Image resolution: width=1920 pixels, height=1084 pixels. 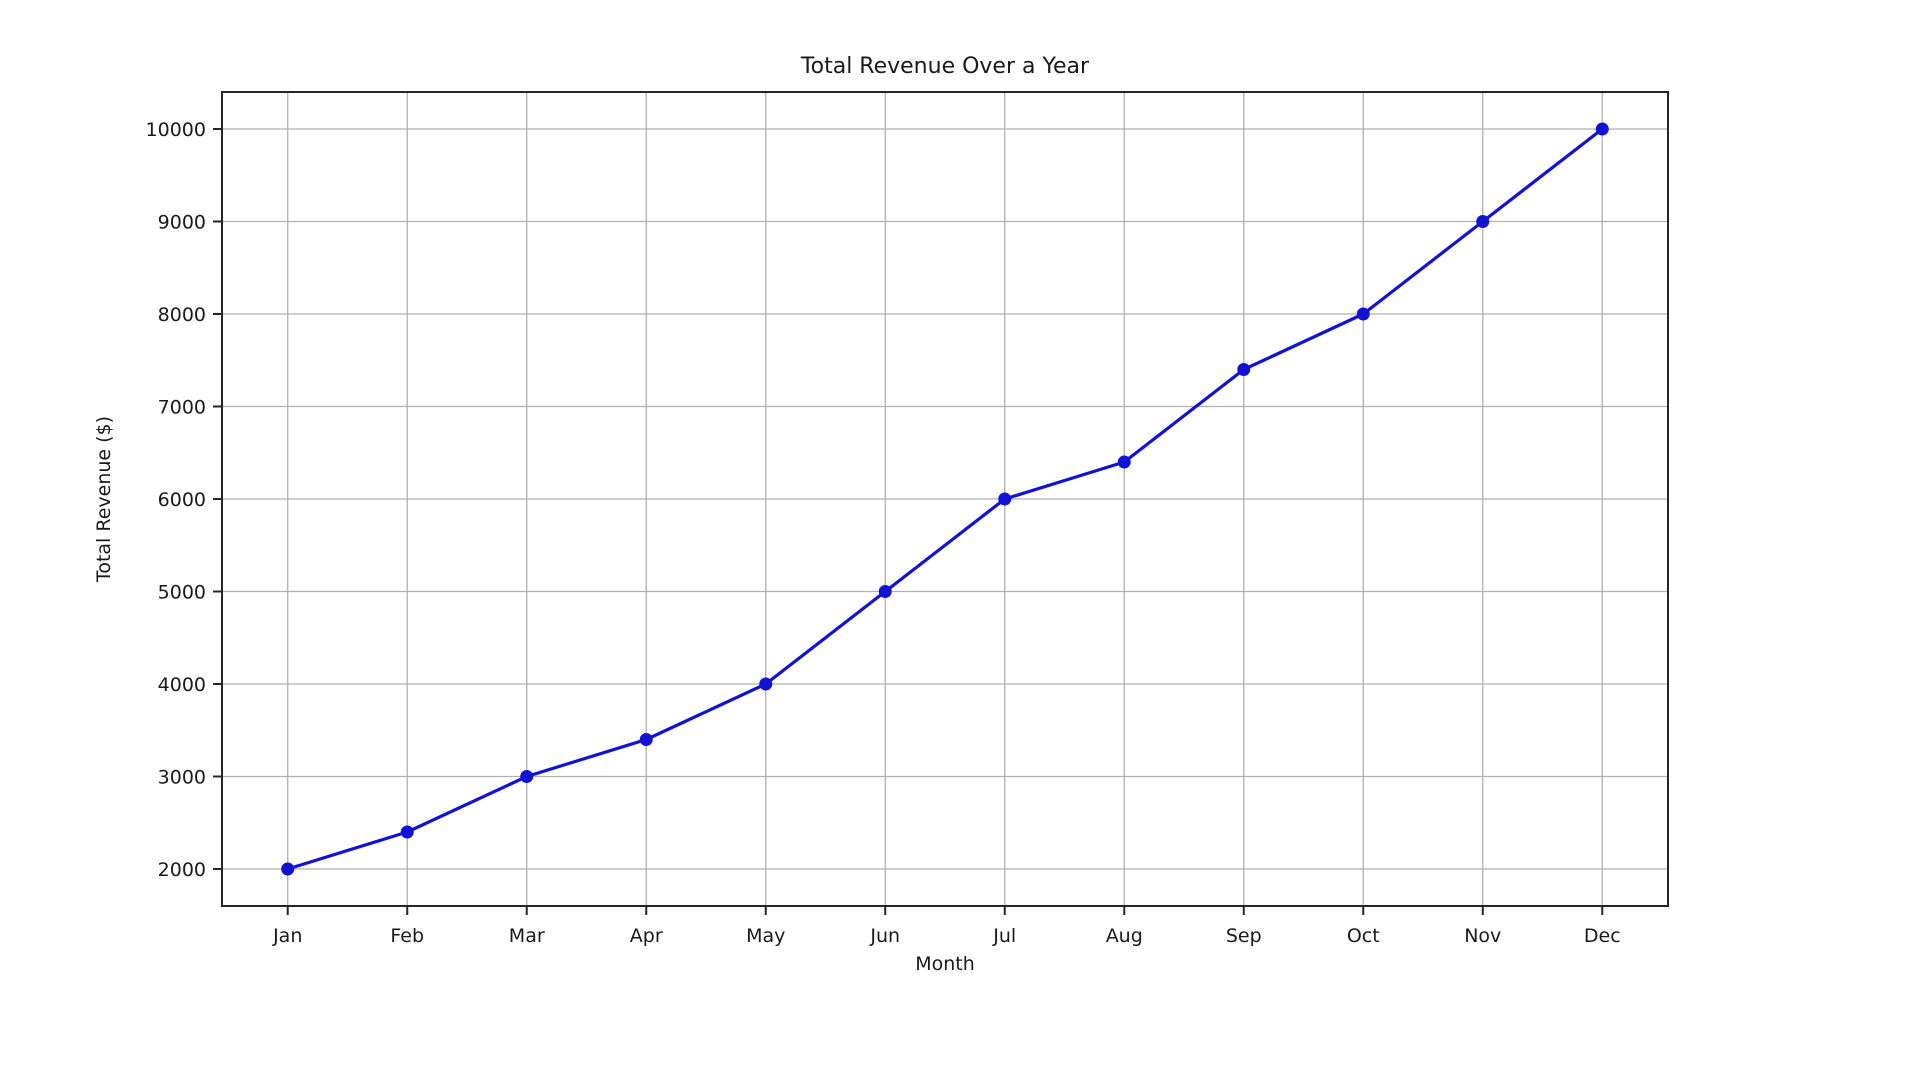 What do you see at coordinates (182, 315) in the screenshot?
I see `y-tick-label: 8000` at bounding box center [182, 315].